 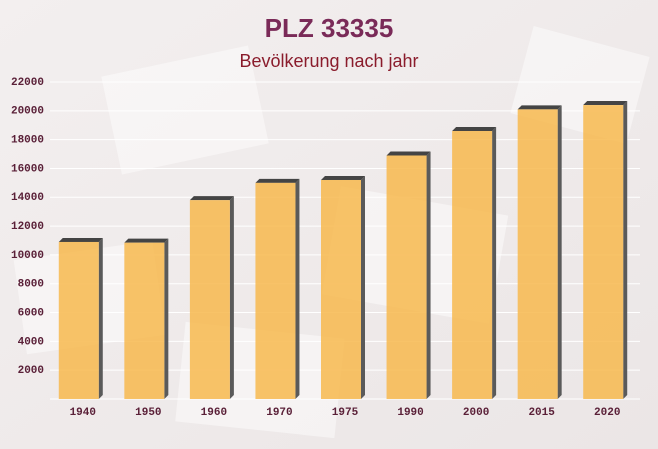 What do you see at coordinates (31, 371) in the screenshot?
I see `y-tick-label: 2000` at bounding box center [31, 371].